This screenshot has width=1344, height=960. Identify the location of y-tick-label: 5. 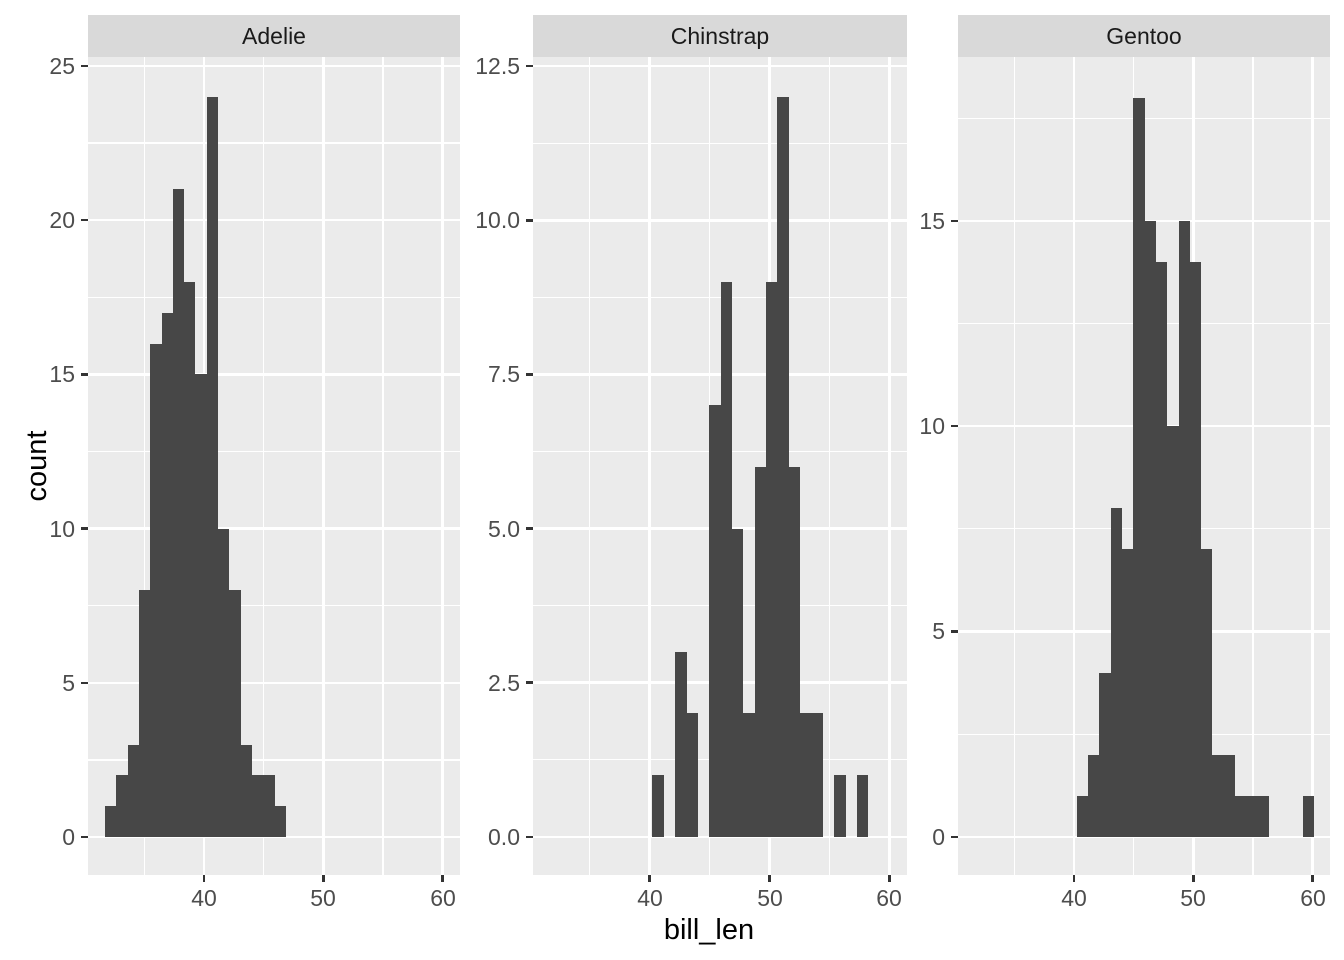
(938, 631).